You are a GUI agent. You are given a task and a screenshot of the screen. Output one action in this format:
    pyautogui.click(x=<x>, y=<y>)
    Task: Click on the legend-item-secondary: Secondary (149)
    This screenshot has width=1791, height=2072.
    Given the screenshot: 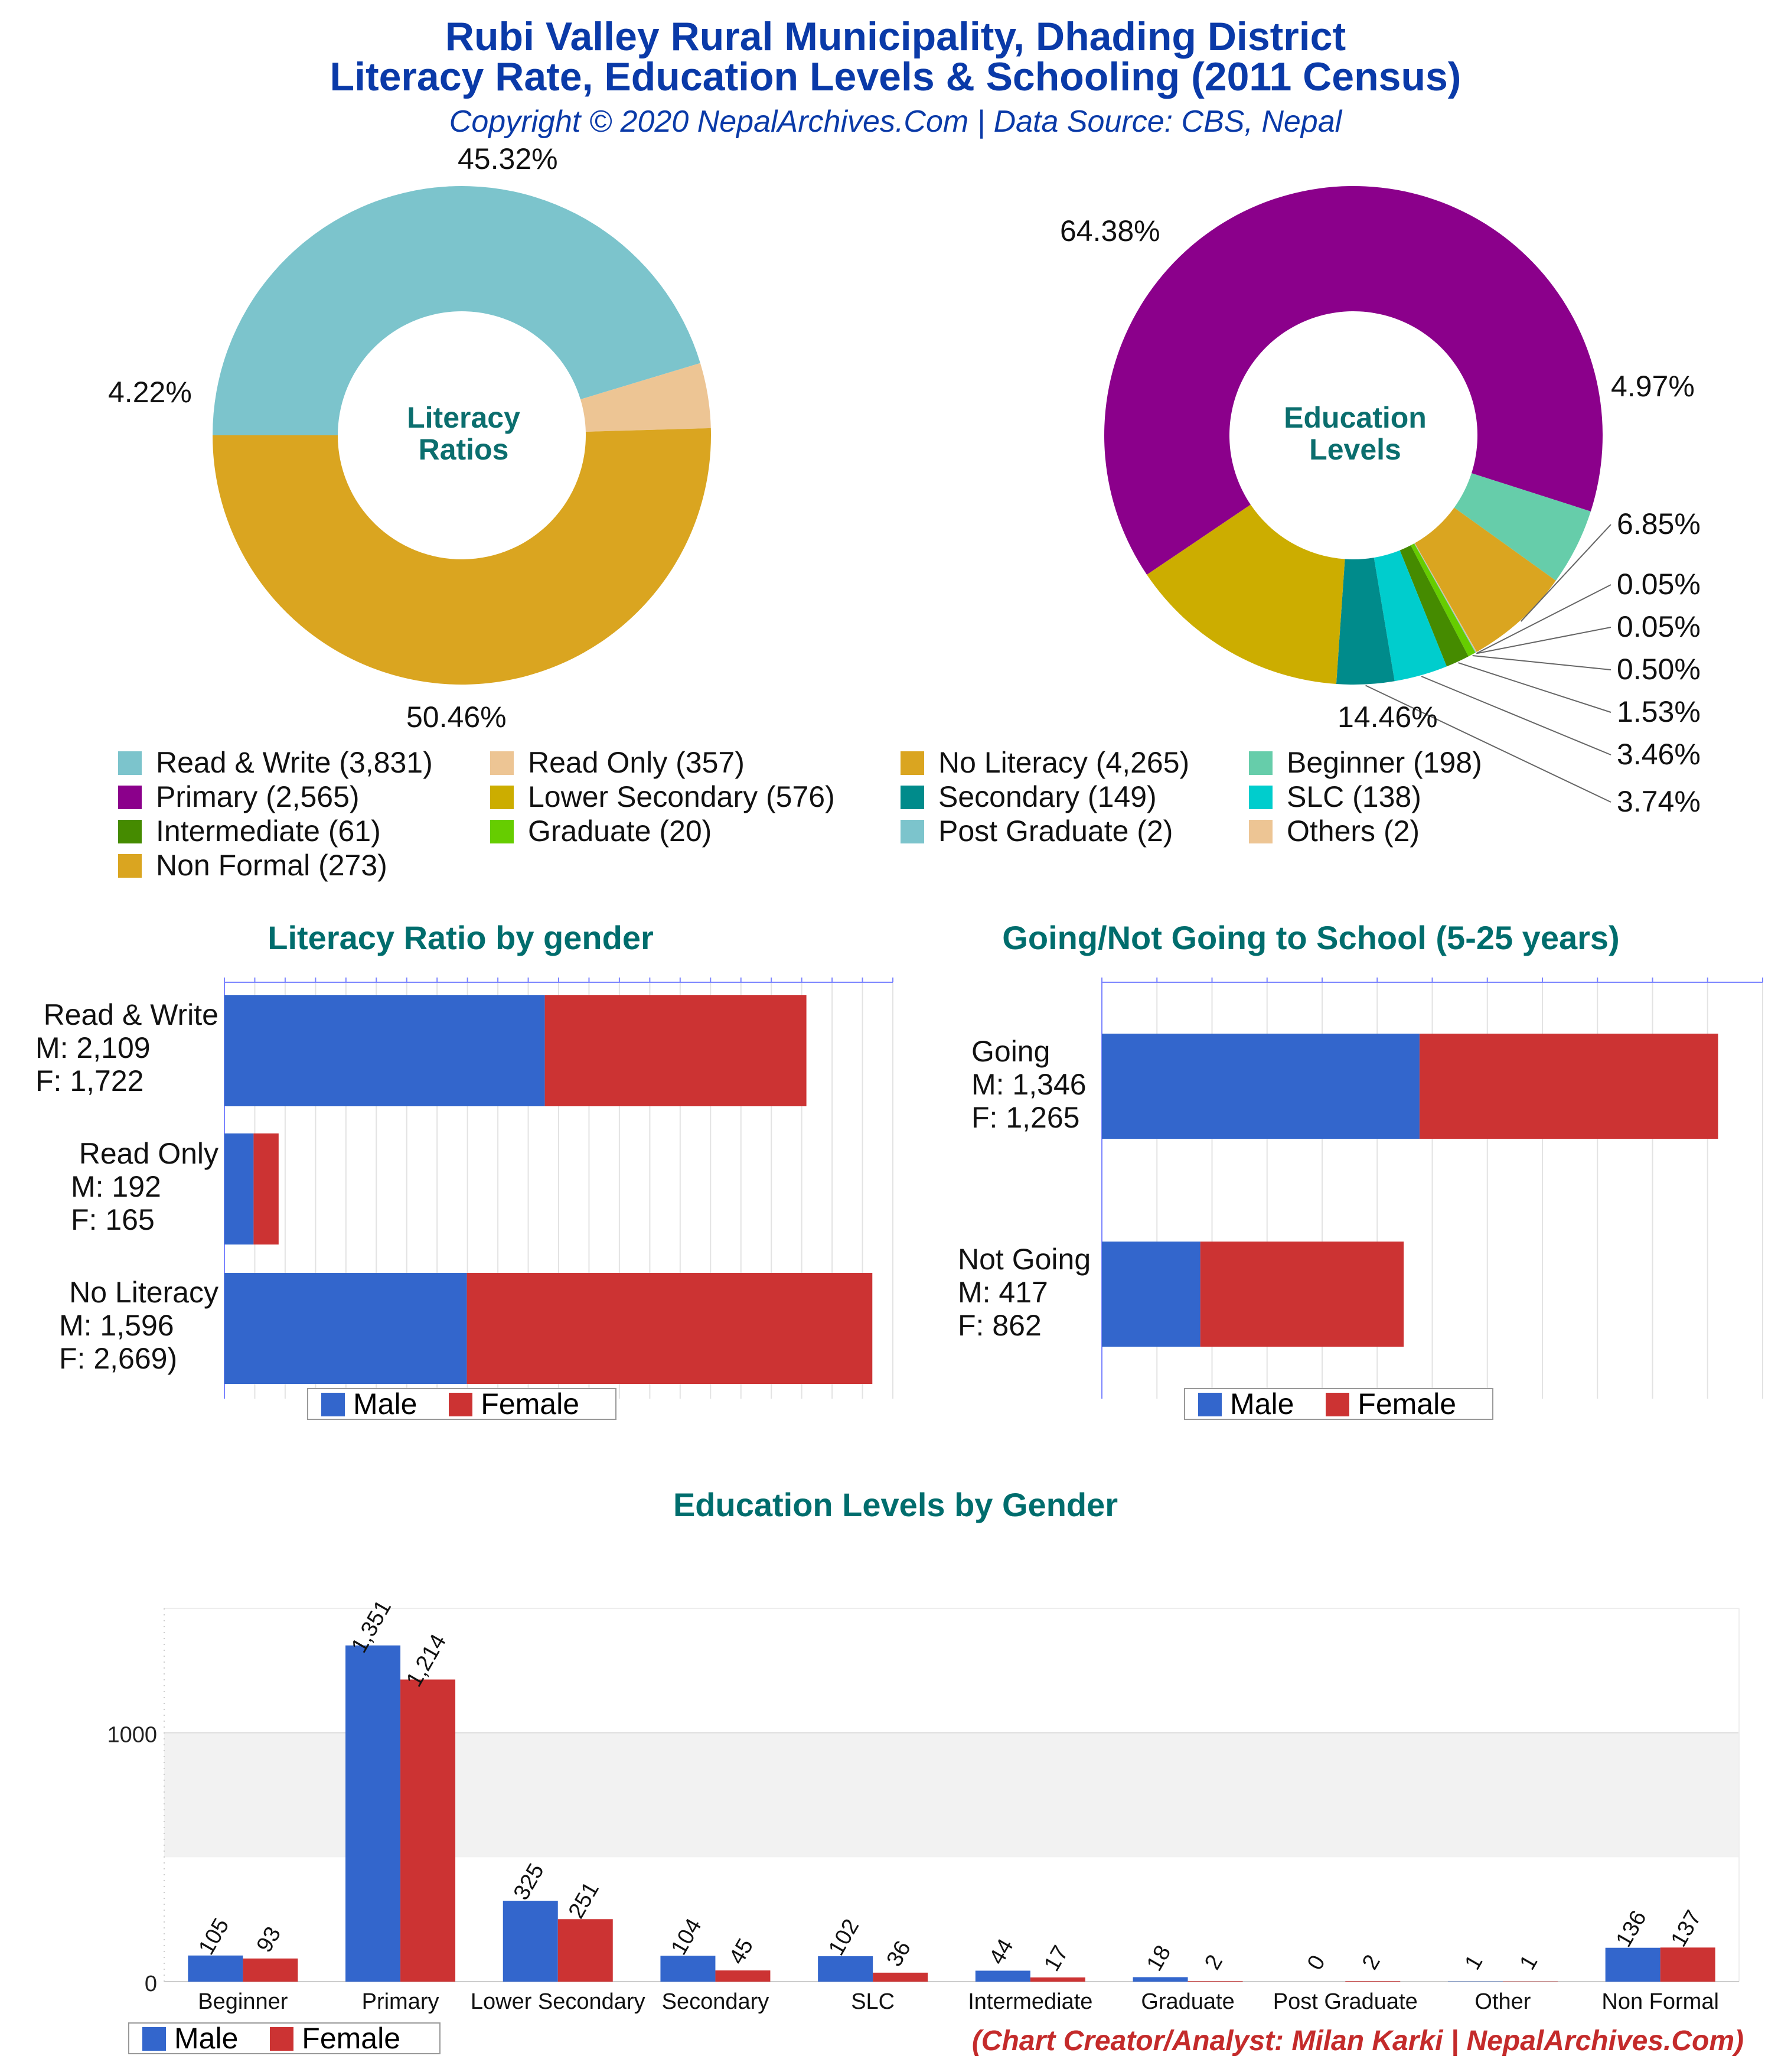 What is the action you would take?
    pyautogui.click(x=1029, y=797)
    